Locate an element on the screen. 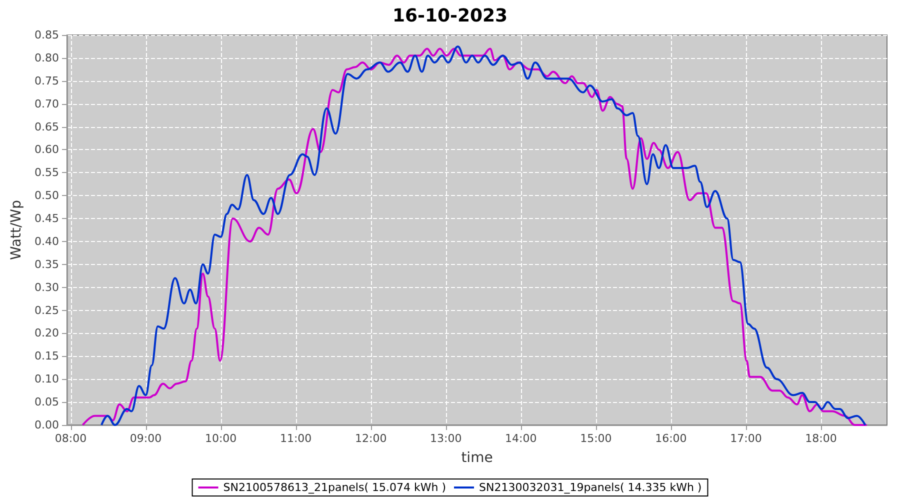 The image size is (900, 500). x-tick-label: 08:00 is located at coordinates (70, 438).